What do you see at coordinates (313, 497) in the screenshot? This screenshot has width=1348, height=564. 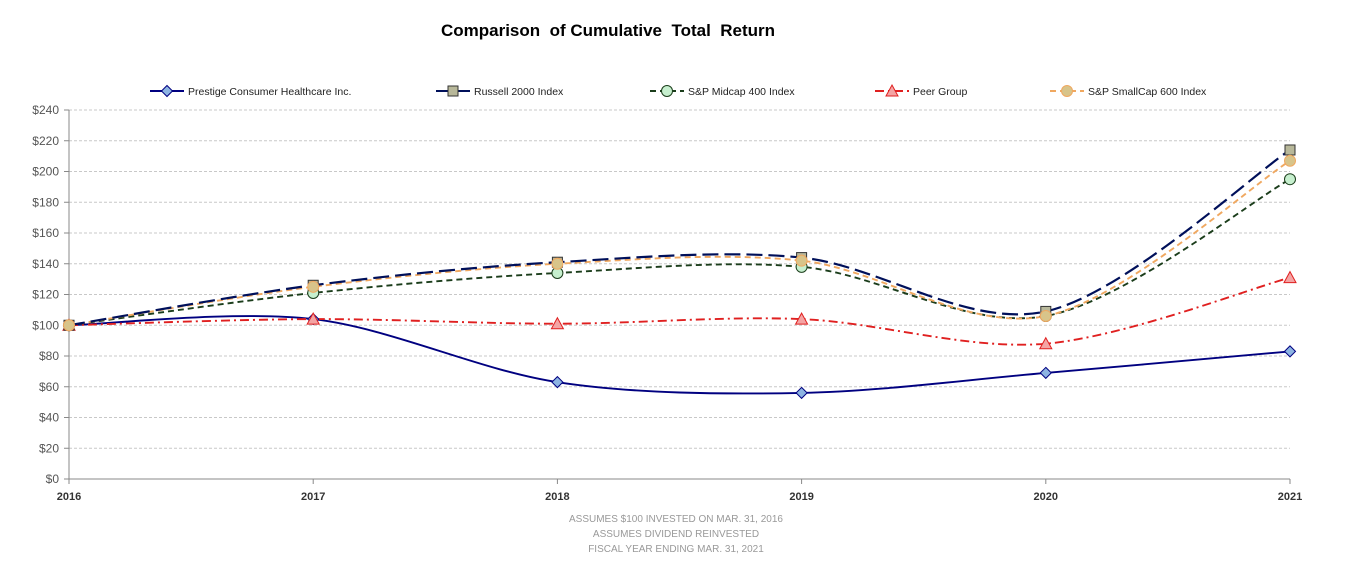 I see `x-tick-label: 2017` at bounding box center [313, 497].